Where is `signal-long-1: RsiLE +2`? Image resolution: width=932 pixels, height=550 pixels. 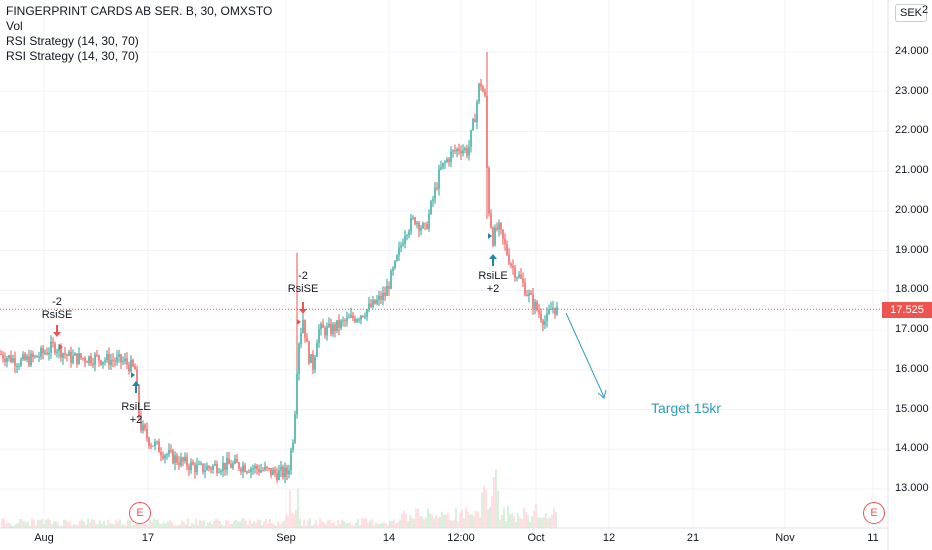 signal-long-1: RsiLE +2 is located at coordinates (135, 414).